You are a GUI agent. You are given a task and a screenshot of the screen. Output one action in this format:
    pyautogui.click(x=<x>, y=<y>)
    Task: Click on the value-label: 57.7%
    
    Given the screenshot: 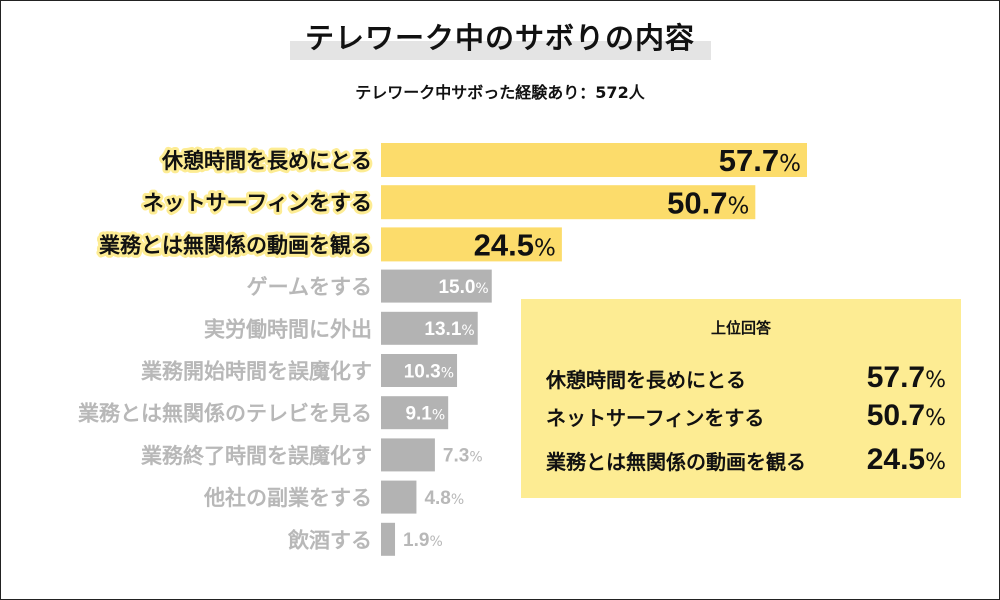 What is the action you would take?
    pyautogui.click(x=760, y=160)
    